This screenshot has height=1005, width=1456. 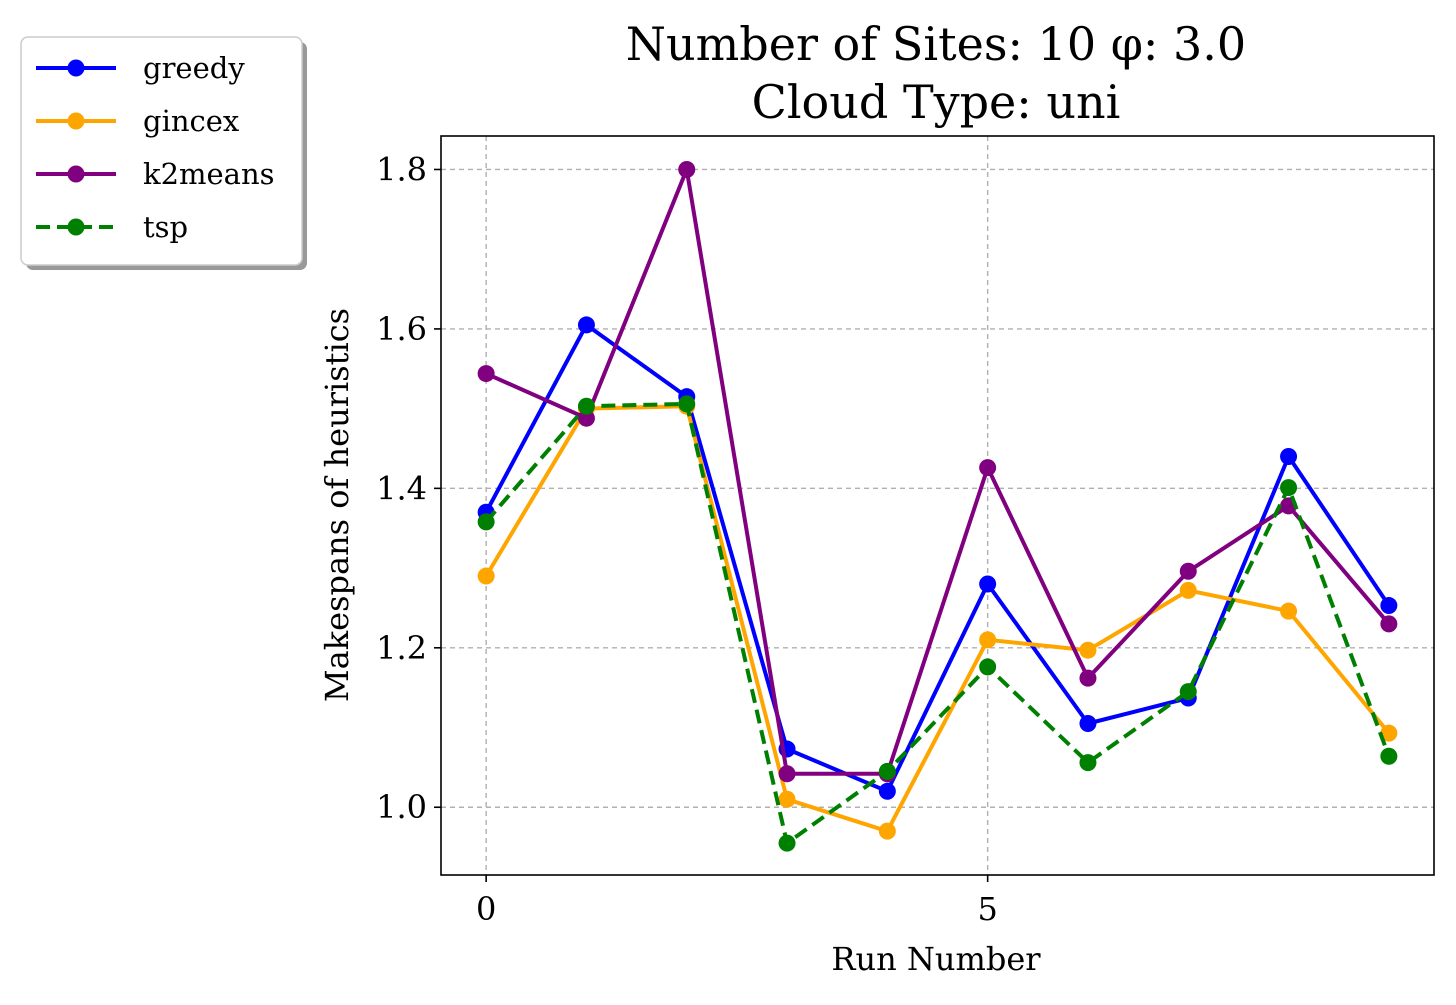 I want to click on legend-item-greedy: greedy, so click(x=140, y=68).